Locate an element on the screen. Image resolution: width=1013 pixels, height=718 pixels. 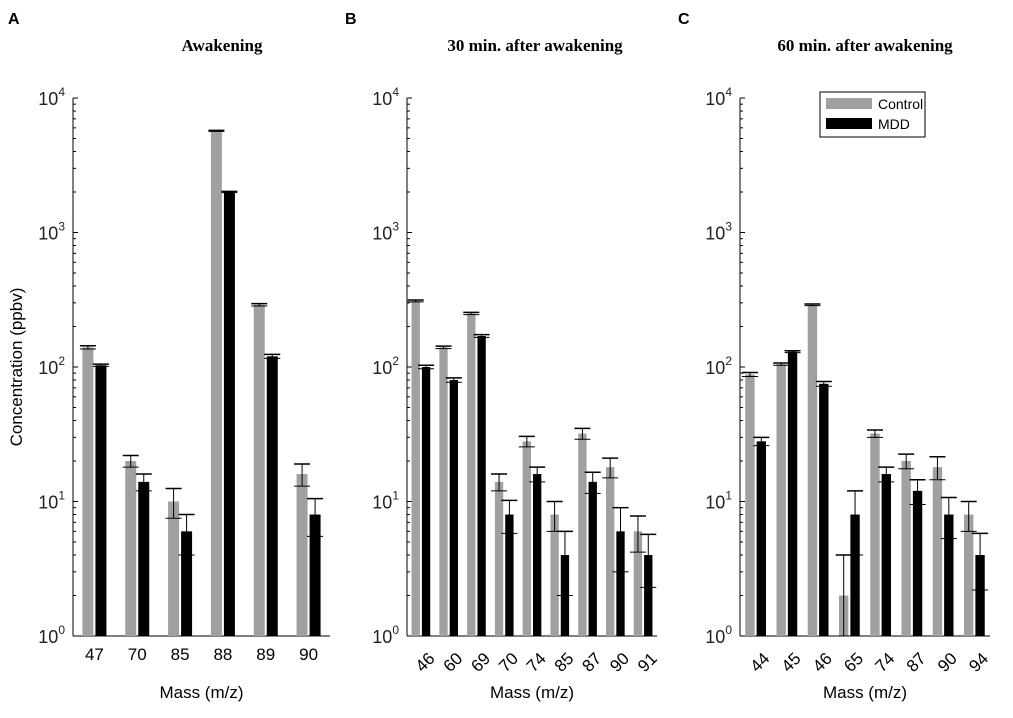
legend: Control MDD is located at coordinates (872, 114).